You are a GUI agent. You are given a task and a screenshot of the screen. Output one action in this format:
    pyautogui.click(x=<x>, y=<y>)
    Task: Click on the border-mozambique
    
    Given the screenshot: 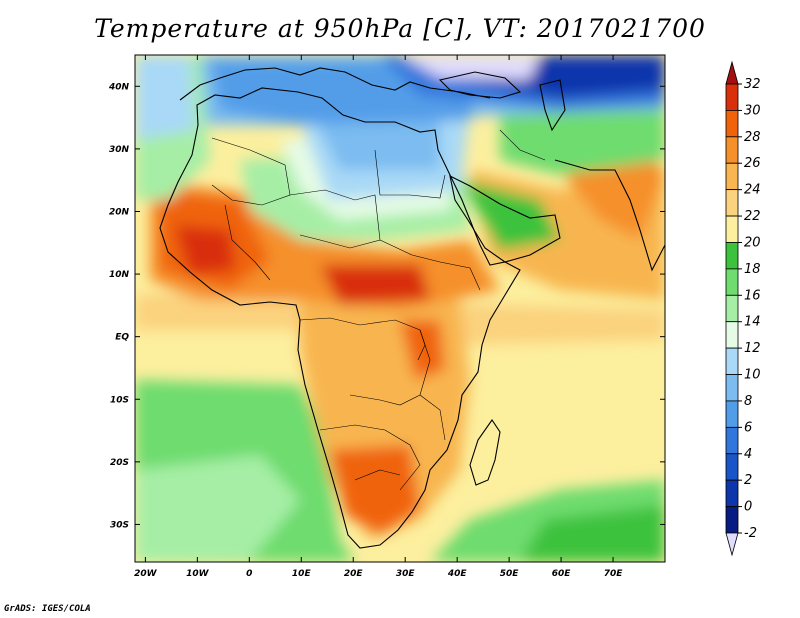 What is the action you would take?
    pyautogui.click(x=432, y=417)
    